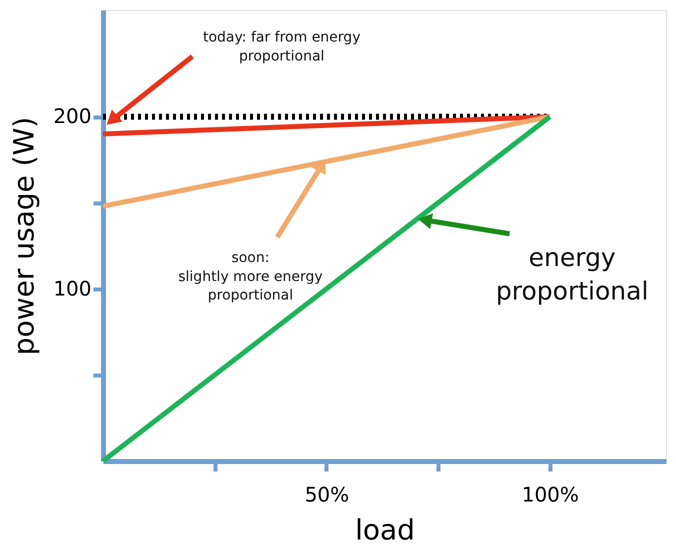 The width and height of the screenshot is (676, 553). What do you see at coordinates (72, 116) in the screenshot?
I see `y-tick-label: 200` at bounding box center [72, 116].